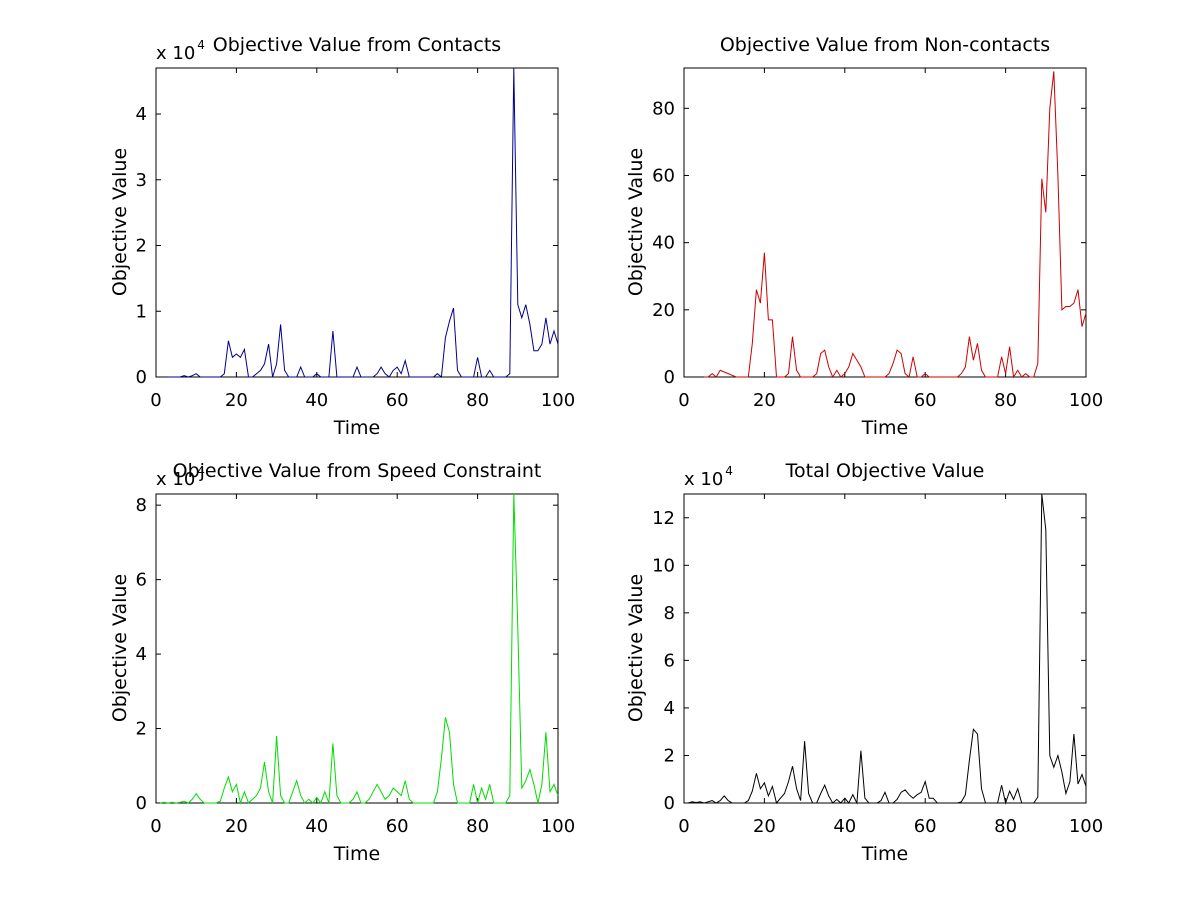  I want to click on y-tick-label: 3, so click(141, 180).